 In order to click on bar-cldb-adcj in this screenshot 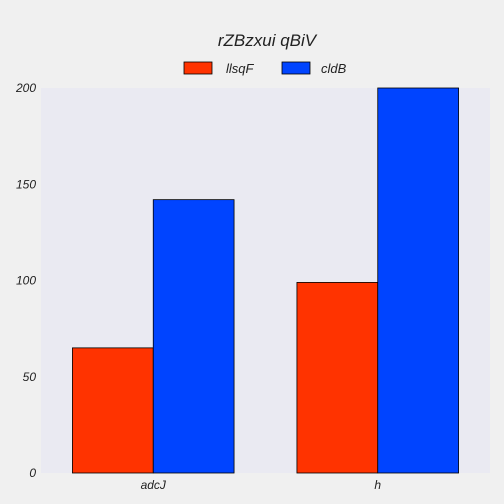, I will do `click(193, 336)`.